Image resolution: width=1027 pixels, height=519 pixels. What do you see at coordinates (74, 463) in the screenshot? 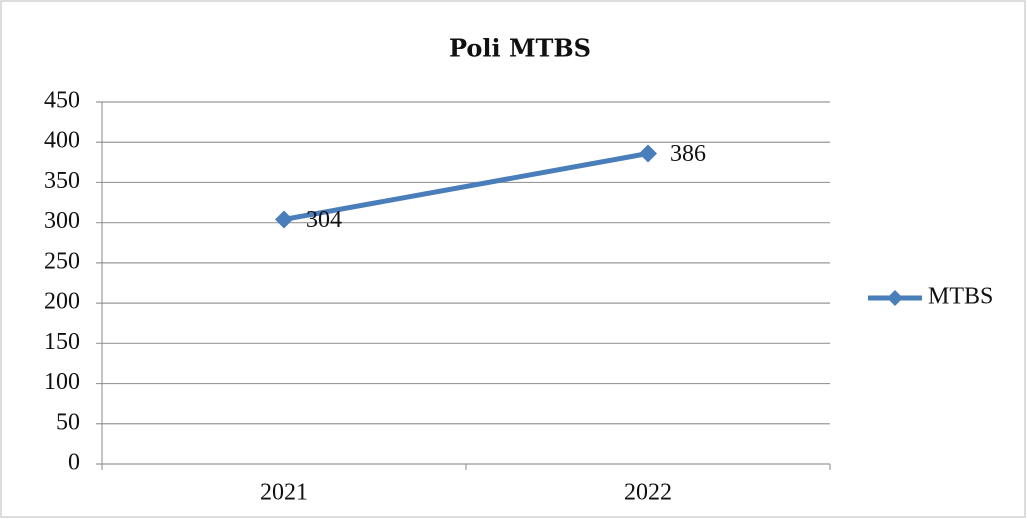
I see `y-tick-label: 0` at bounding box center [74, 463].